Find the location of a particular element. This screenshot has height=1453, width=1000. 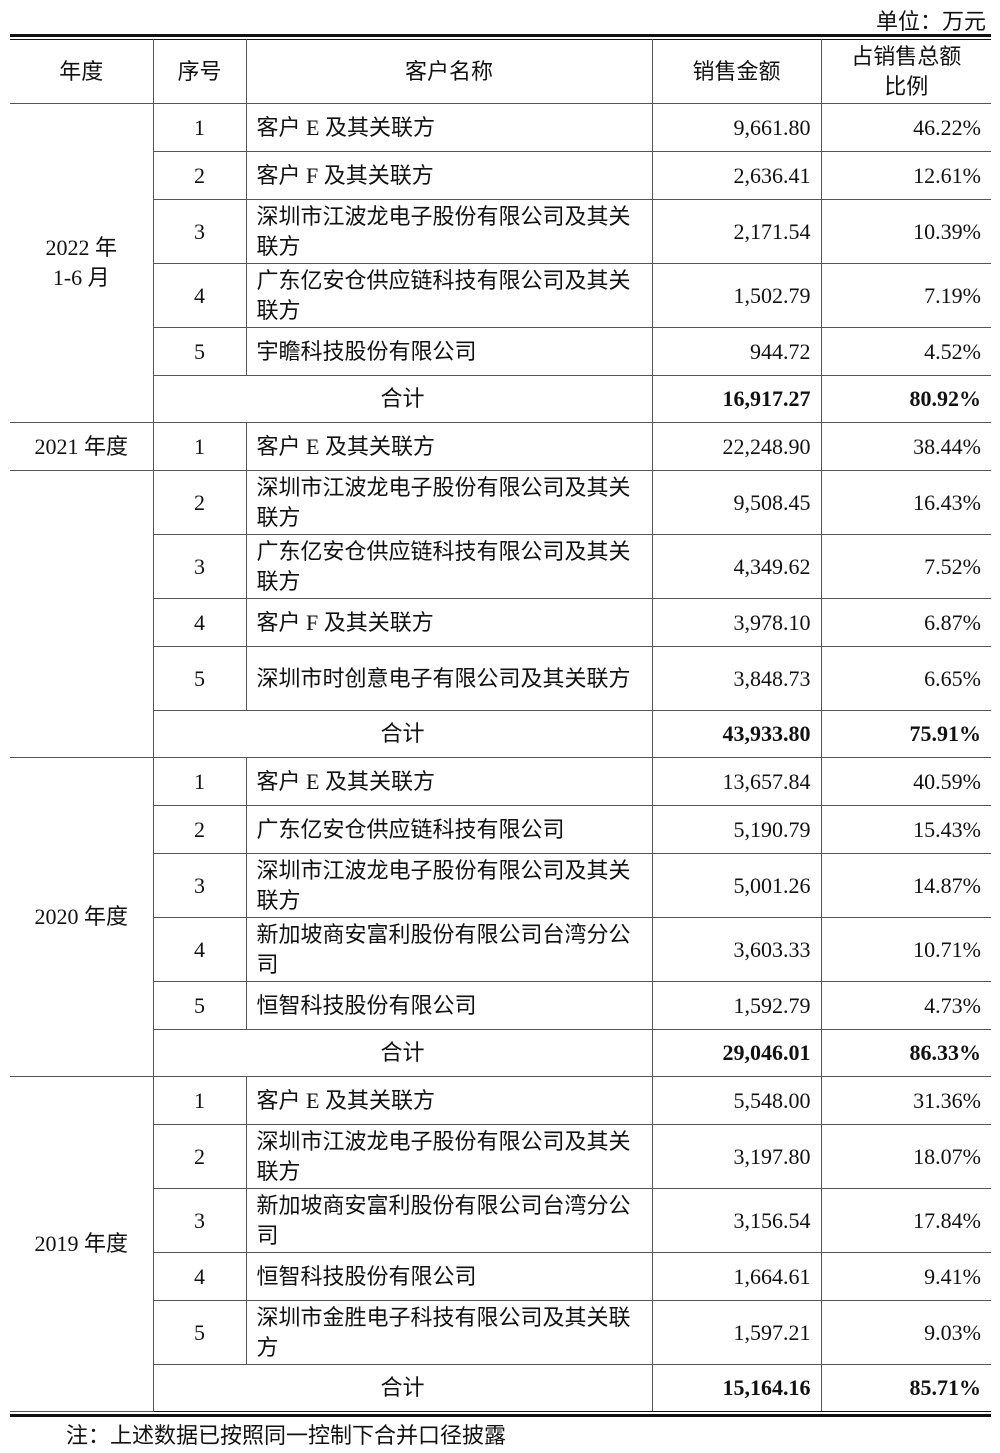

sales-ratio: 16.43% is located at coordinates (905, 502).